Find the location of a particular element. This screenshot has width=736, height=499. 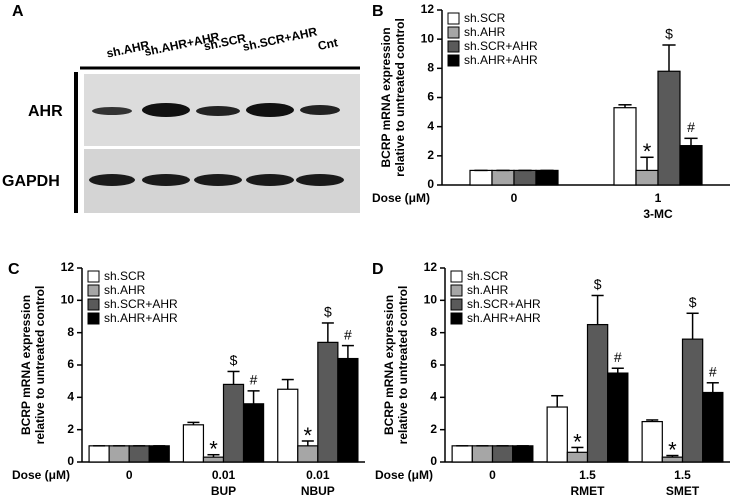

panel-letter: A is located at coordinates (18, 11).